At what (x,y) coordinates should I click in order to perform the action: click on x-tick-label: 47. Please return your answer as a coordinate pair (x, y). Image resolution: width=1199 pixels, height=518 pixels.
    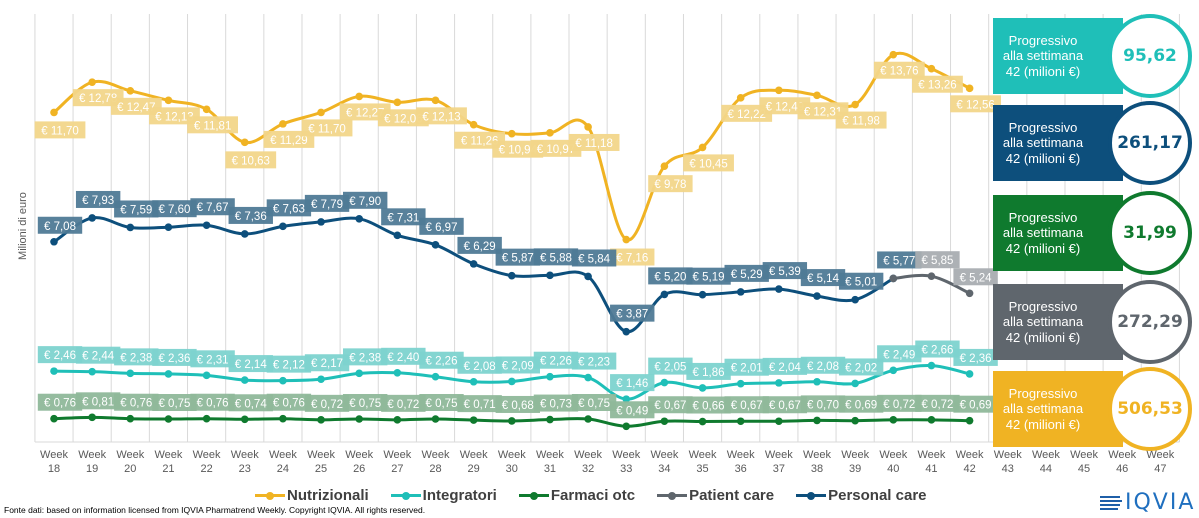
    Looking at the image, I should click on (1160, 469).